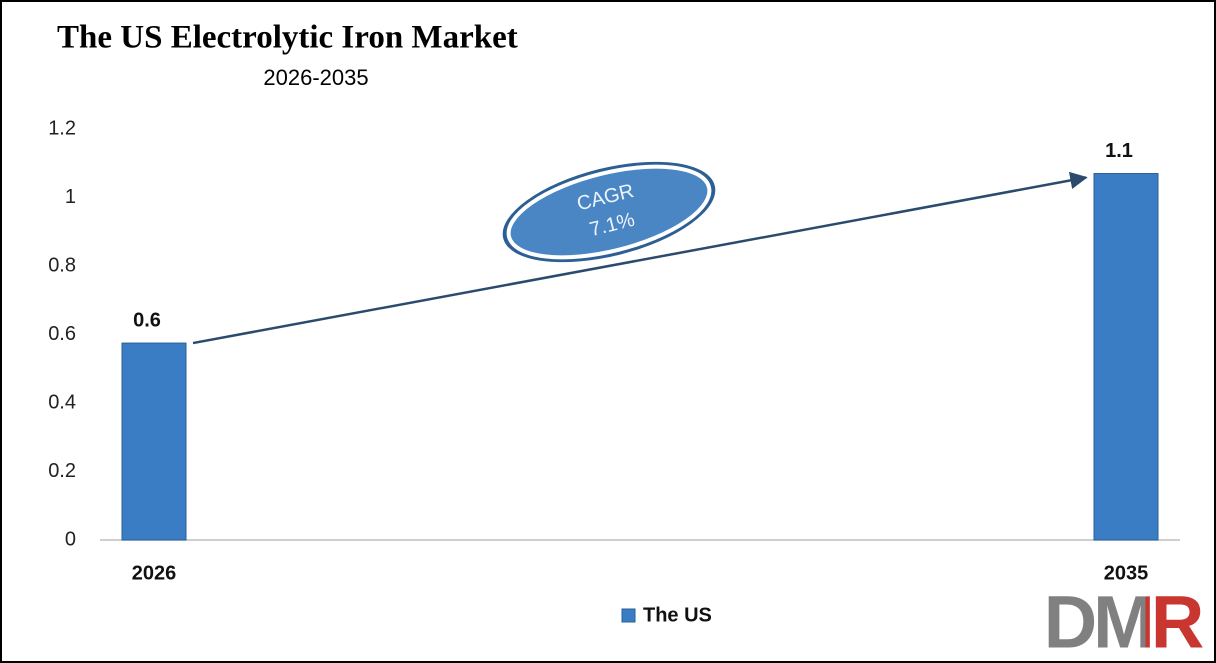 The height and width of the screenshot is (663, 1216). What do you see at coordinates (154, 573) in the screenshot?
I see `x-tick-label: 2026` at bounding box center [154, 573].